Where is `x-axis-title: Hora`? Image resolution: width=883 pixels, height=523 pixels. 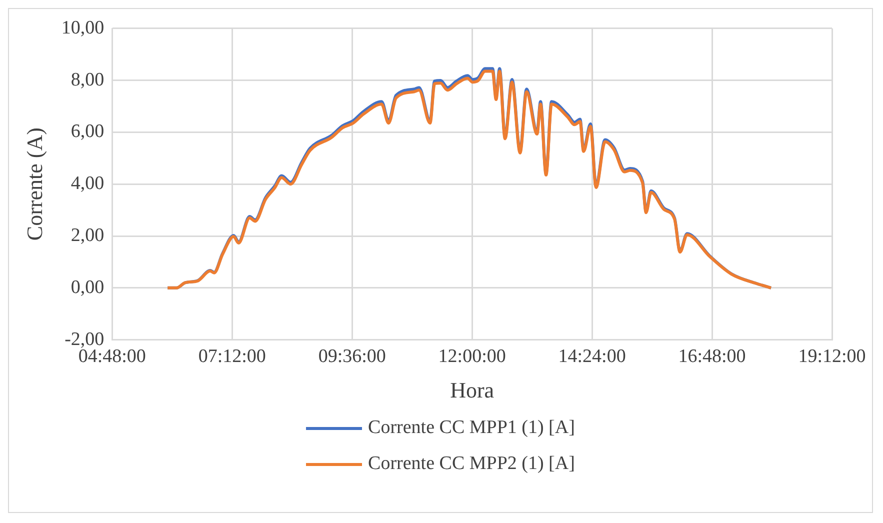 x-axis-title: Hora is located at coordinates (472, 390).